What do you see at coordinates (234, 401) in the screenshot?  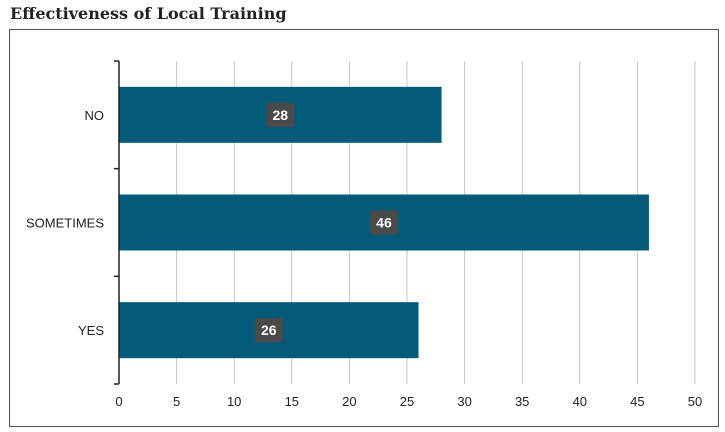 I see `x-tick-label-10: 10` at bounding box center [234, 401].